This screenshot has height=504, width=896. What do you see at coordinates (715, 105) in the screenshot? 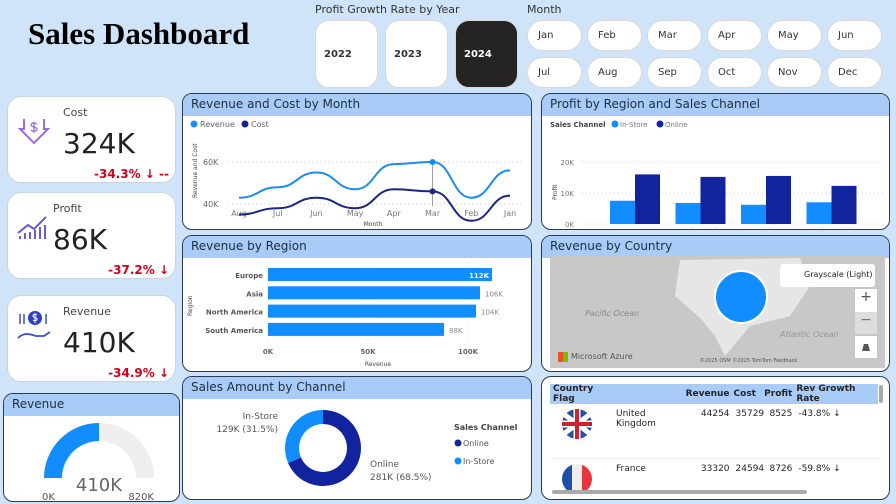
I see `panel-title: Profit by Region and Sales Channel` at bounding box center [715, 105].